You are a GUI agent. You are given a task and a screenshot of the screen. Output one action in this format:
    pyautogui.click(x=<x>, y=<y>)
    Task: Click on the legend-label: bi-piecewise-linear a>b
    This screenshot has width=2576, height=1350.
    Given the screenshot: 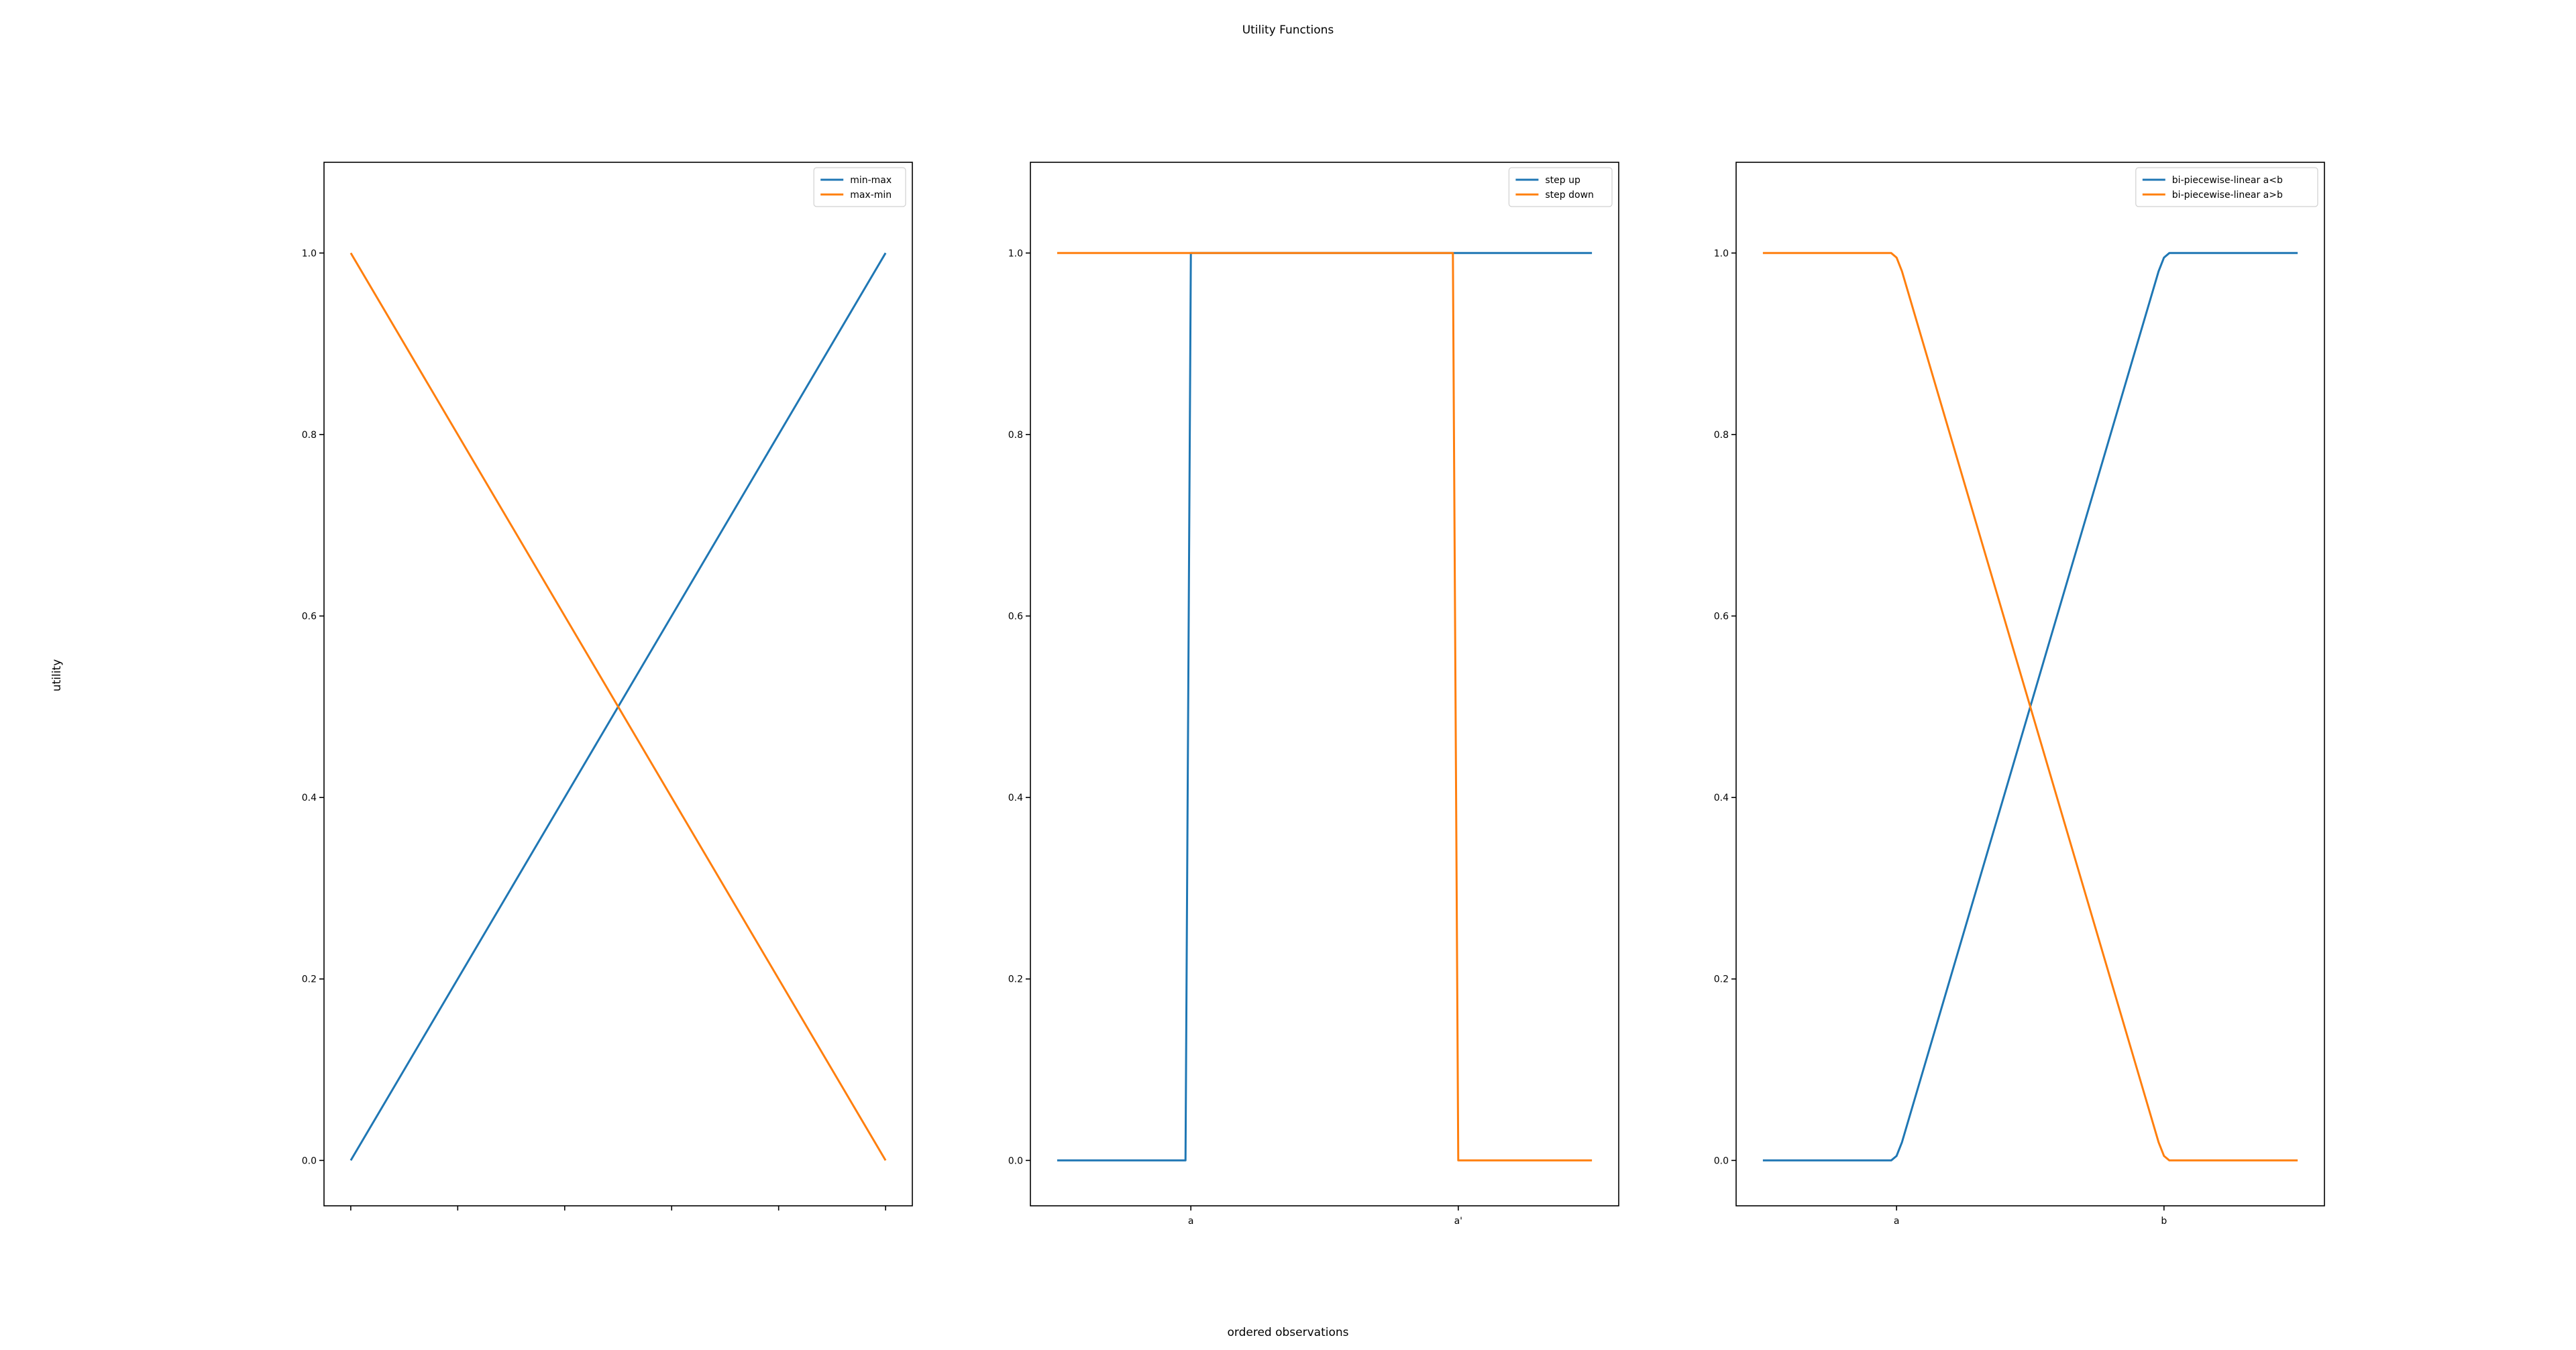 What is the action you would take?
    pyautogui.click(x=2227, y=195)
    